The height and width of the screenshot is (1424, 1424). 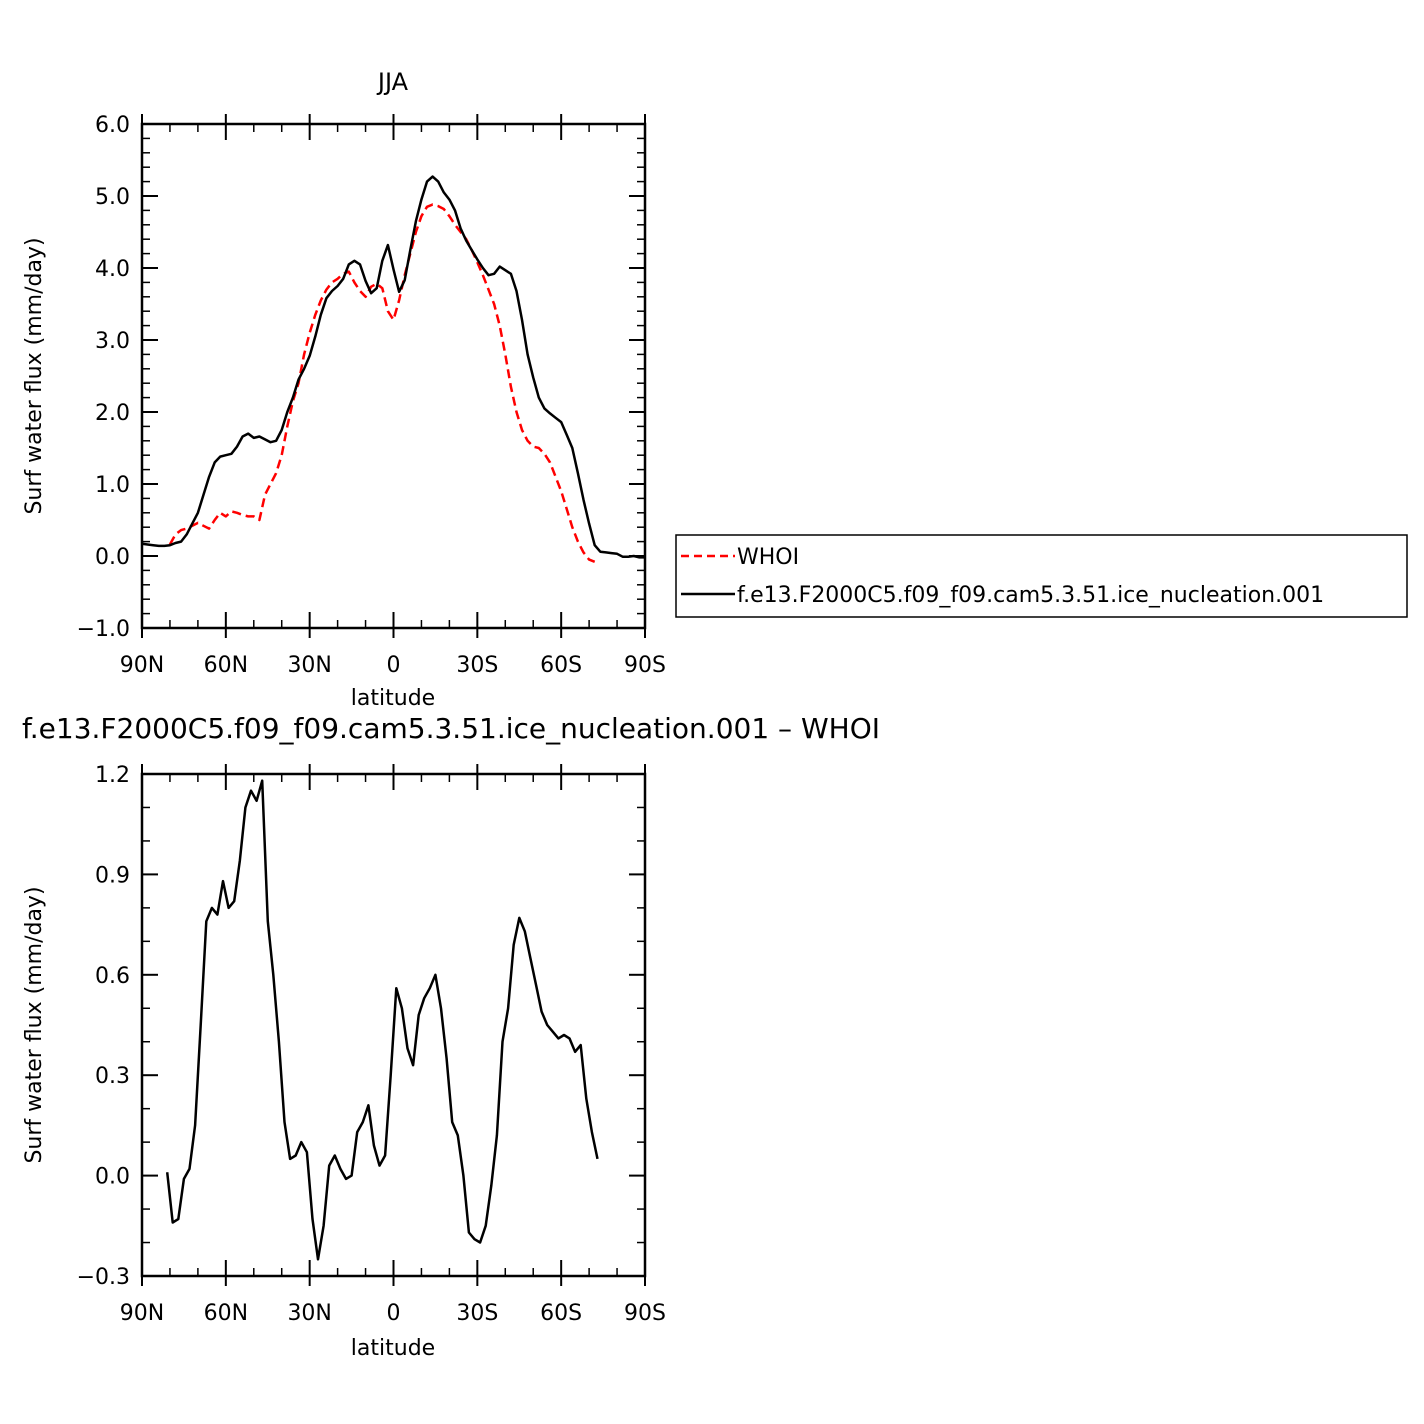 I want to click on y-tick-label: −0.3, so click(x=103, y=1277).